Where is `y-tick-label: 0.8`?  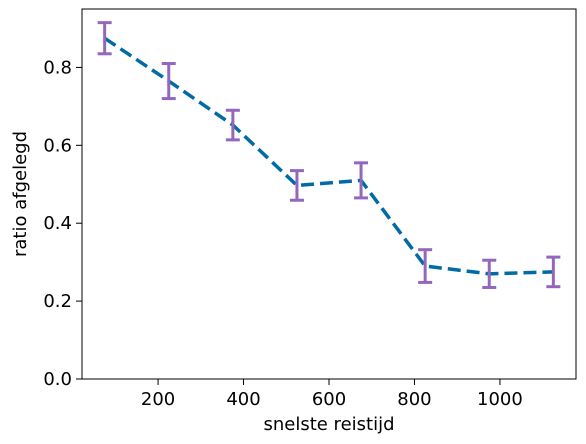 y-tick-label: 0.8 is located at coordinates (57, 67).